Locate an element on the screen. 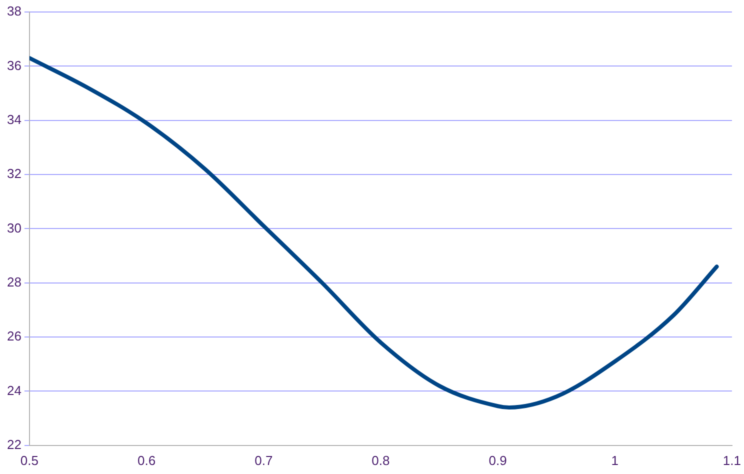 The image size is (744, 474). y-tick-label: 30 is located at coordinates (14, 228).